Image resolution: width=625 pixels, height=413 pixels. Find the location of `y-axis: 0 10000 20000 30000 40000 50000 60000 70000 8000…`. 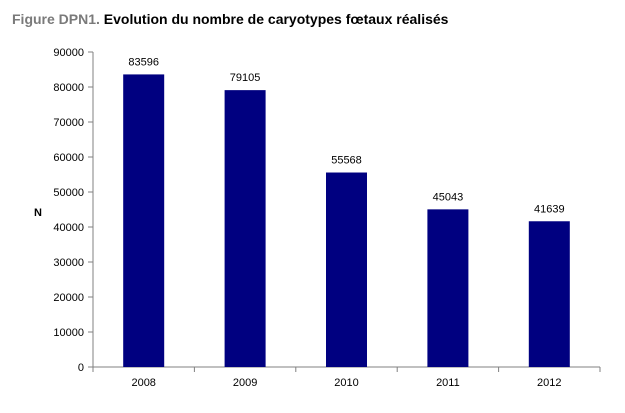

y-axis: 0 10000 20000 30000 40000 50000 60000 70000 8000… is located at coordinates (73, 210).